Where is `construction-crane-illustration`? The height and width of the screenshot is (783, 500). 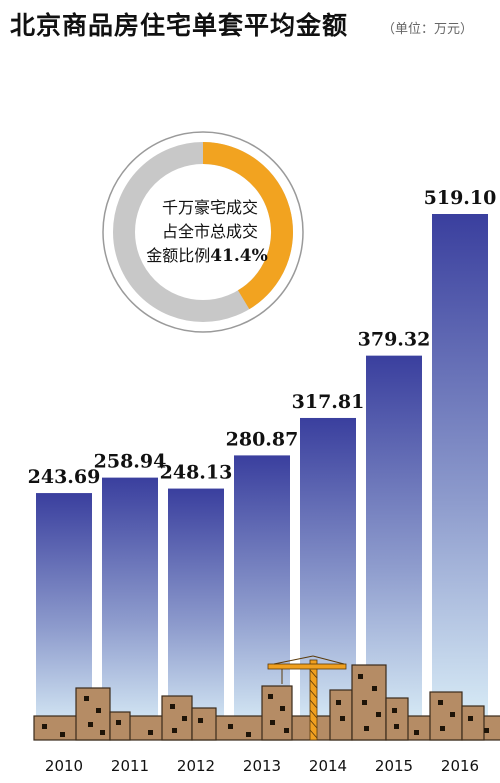 construction-crane-illustration is located at coordinates (307, 698).